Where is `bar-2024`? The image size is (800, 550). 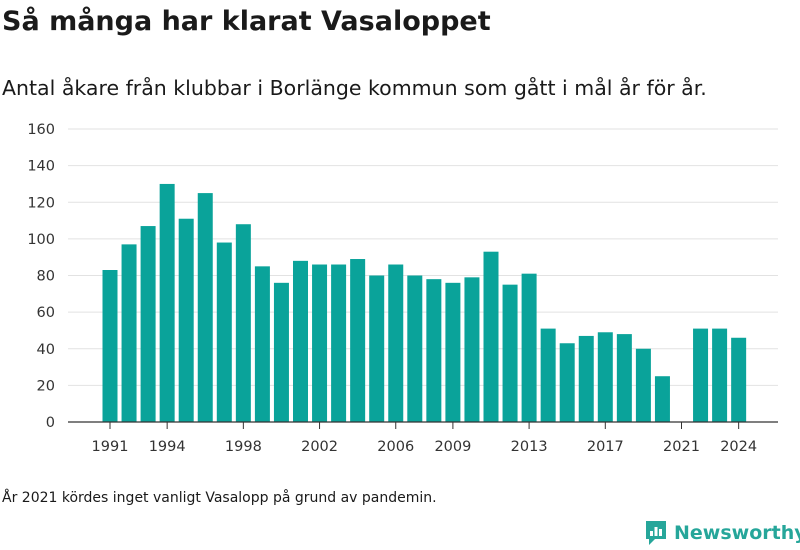
bar-2024 is located at coordinates (739, 379).